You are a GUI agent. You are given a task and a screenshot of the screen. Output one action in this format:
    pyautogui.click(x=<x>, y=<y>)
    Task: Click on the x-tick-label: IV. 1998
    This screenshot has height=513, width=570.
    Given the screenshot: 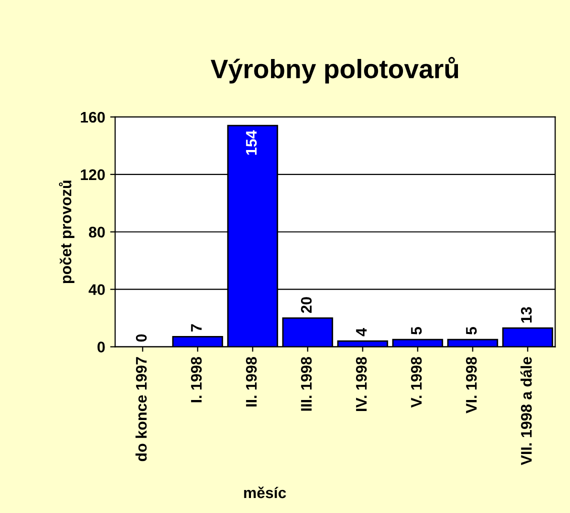 What is the action you would take?
    pyautogui.click(x=361, y=383)
    